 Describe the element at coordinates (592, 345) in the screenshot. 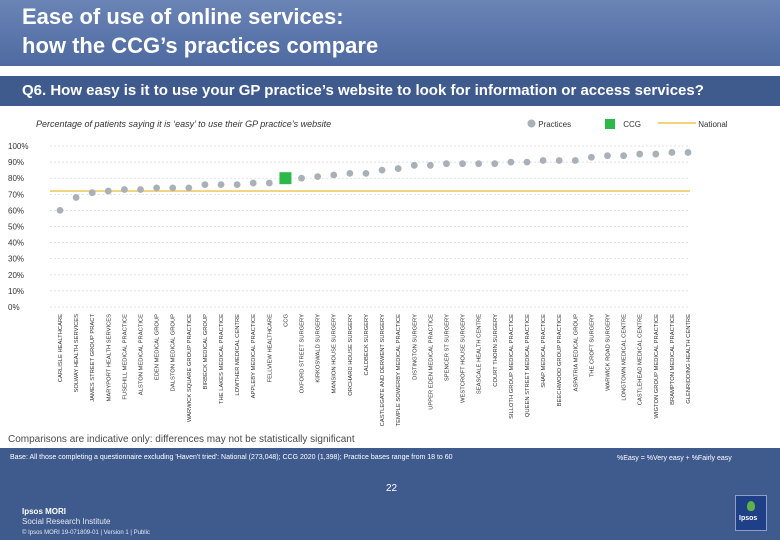

I see `x-tick-label: THE CROFT SURGERY` at that location.